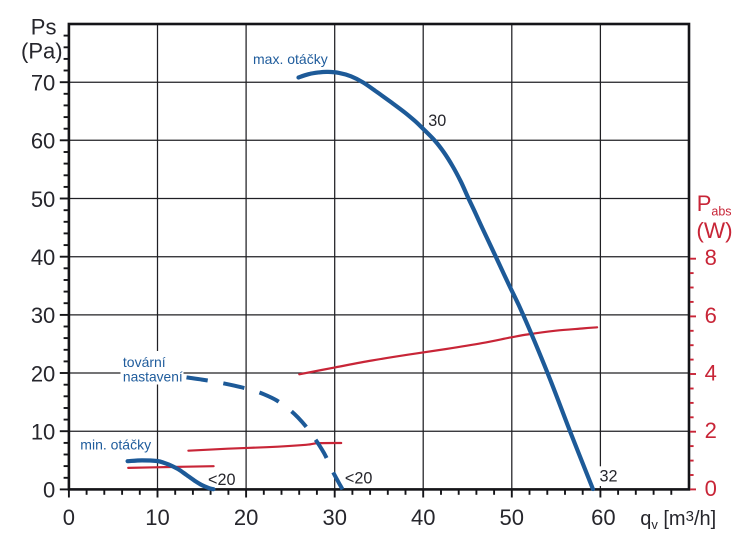 This screenshot has height=546, width=740. Describe the element at coordinates (115, 444) in the screenshot. I see `svg-text: min. otáčky` at that location.